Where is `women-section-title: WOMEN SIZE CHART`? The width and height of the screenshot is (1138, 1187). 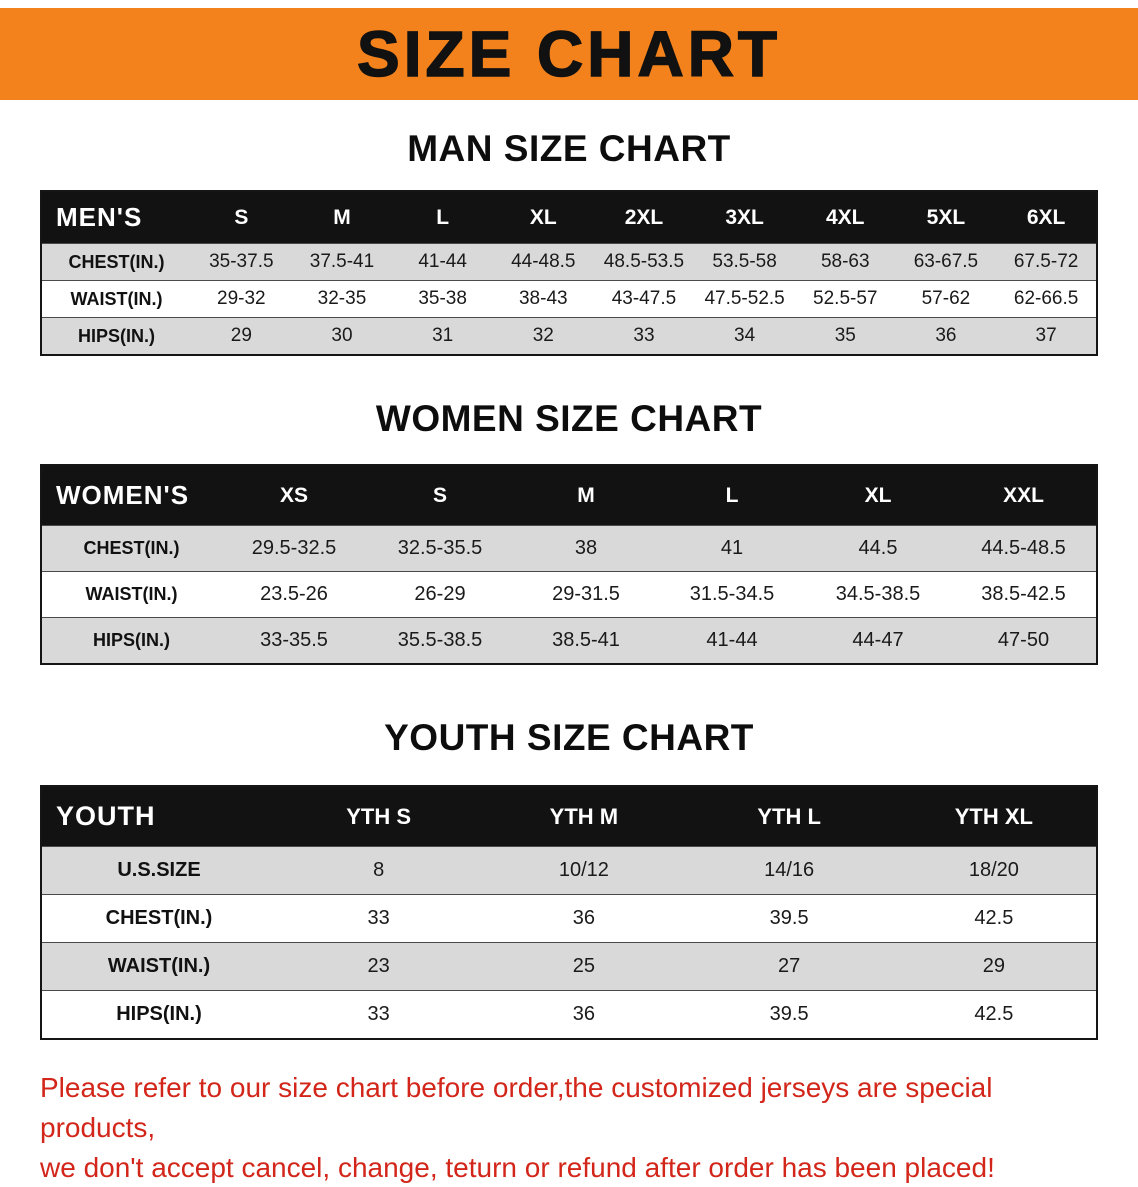 women-section-title: WOMEN SIZE CHART is located at coordinates (569, 419).